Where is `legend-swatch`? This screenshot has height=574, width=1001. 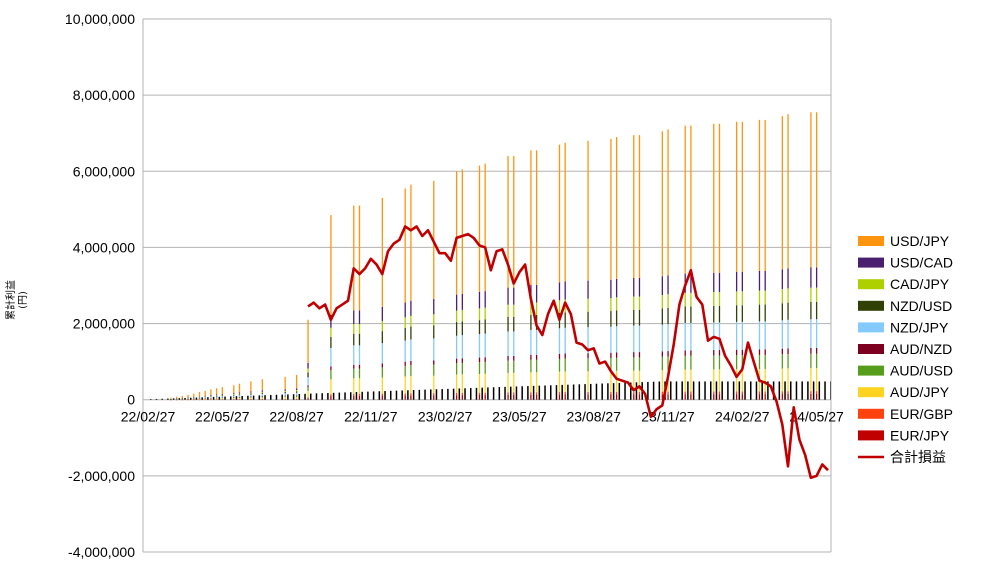 legend-swatch is located at coordinates (871, 435).